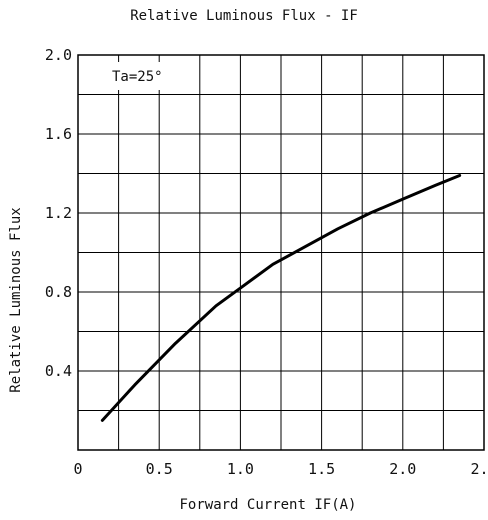 The width and height of the screenshot is (488, 520). What do you see at coordinates (16, 299) in the screenshot?
I see `y-axis-label: Relative Luminous Flux` at bounding box center [16, 299].